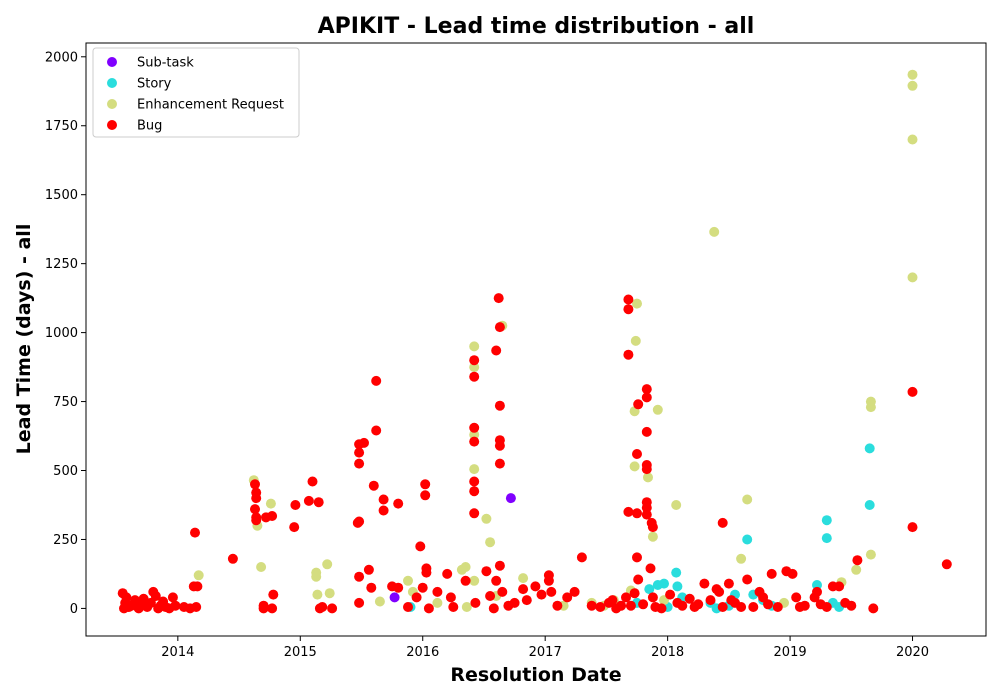  I want to click on y-tick-label: 1500, so click(61, 195).